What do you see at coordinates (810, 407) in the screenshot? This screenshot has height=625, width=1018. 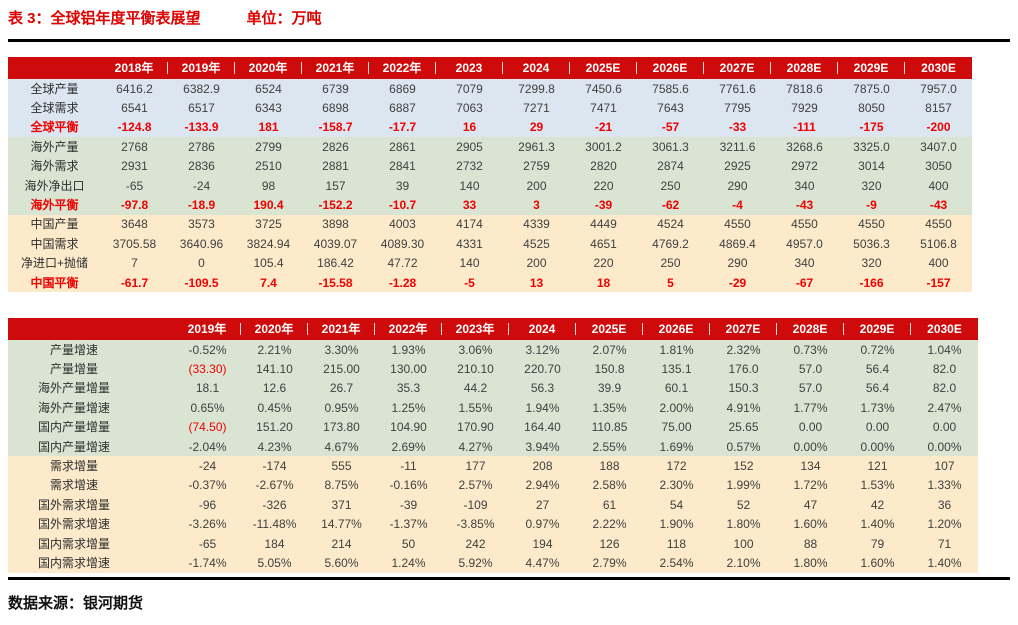 I see `value-cell: 1.77%` at bounding box center [810, 407].